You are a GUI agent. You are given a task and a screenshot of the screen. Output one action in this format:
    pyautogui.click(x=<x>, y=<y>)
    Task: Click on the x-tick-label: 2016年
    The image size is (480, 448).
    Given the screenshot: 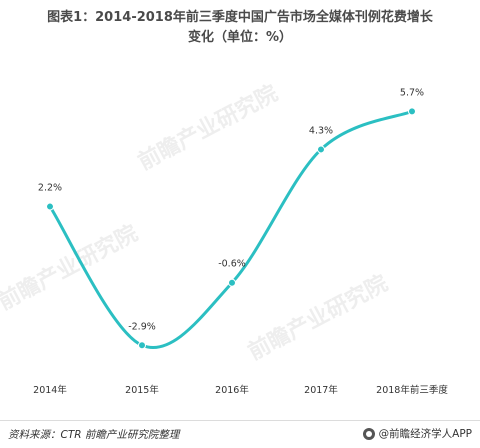 What is the action you would take?
    pyautogui.click(x=232, y=390)
    